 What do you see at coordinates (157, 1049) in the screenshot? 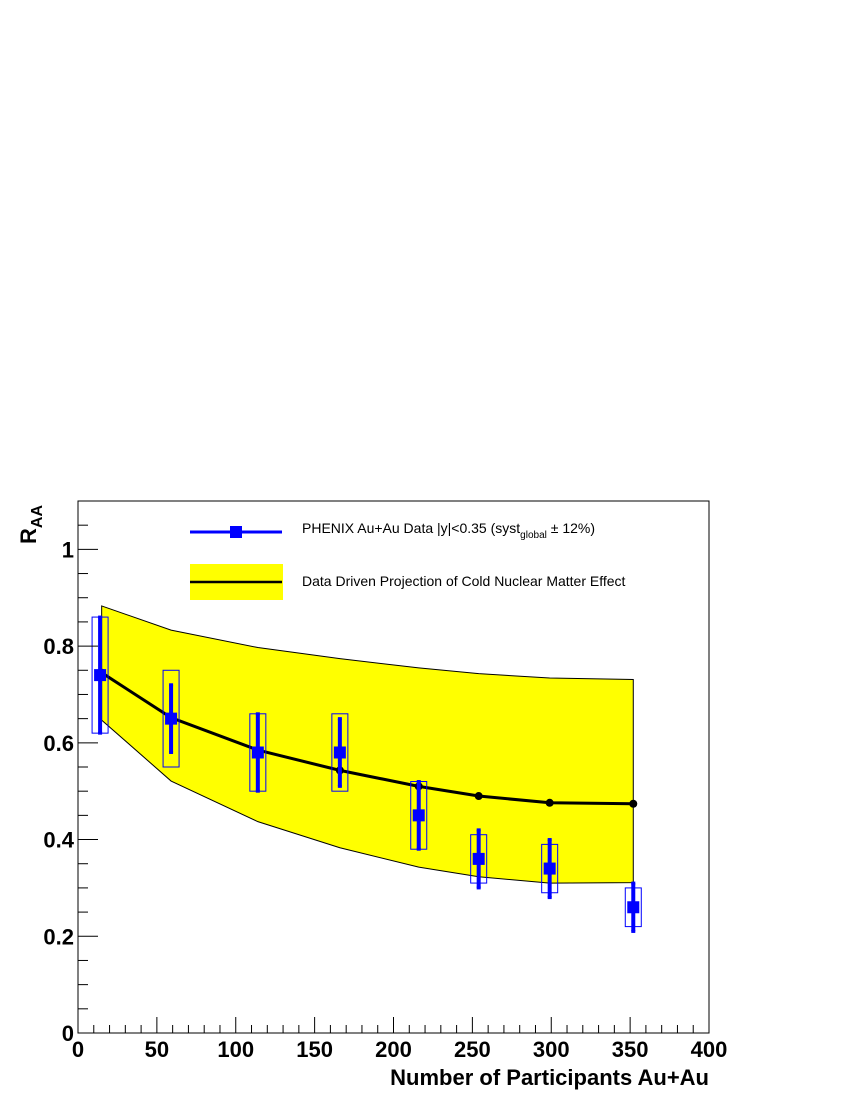
I see `x-tick-label: 50` at bounding box center [157, 1049].